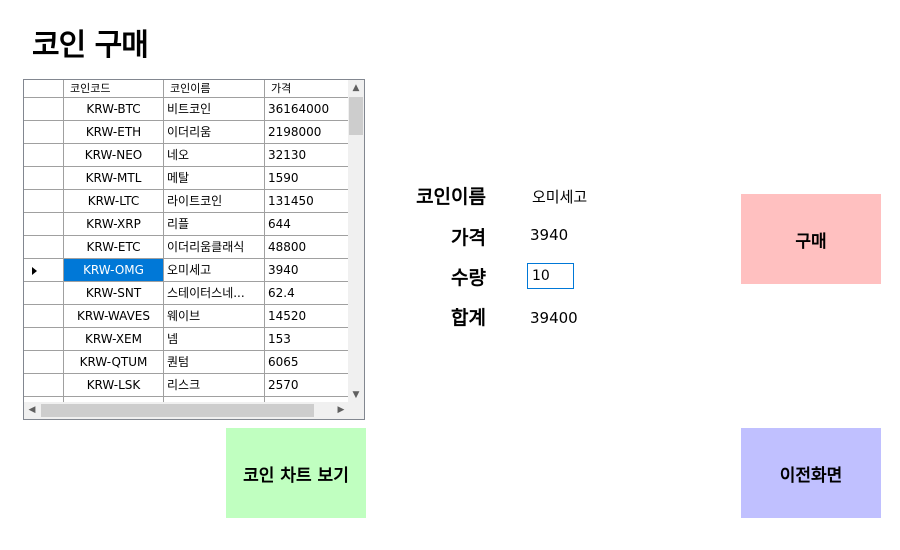 The width and height of the screenshot is (900, 550). Describe the element at coordinates (114, 88) in the screenshot. I see `column-header-code: 코인코드` at that location.